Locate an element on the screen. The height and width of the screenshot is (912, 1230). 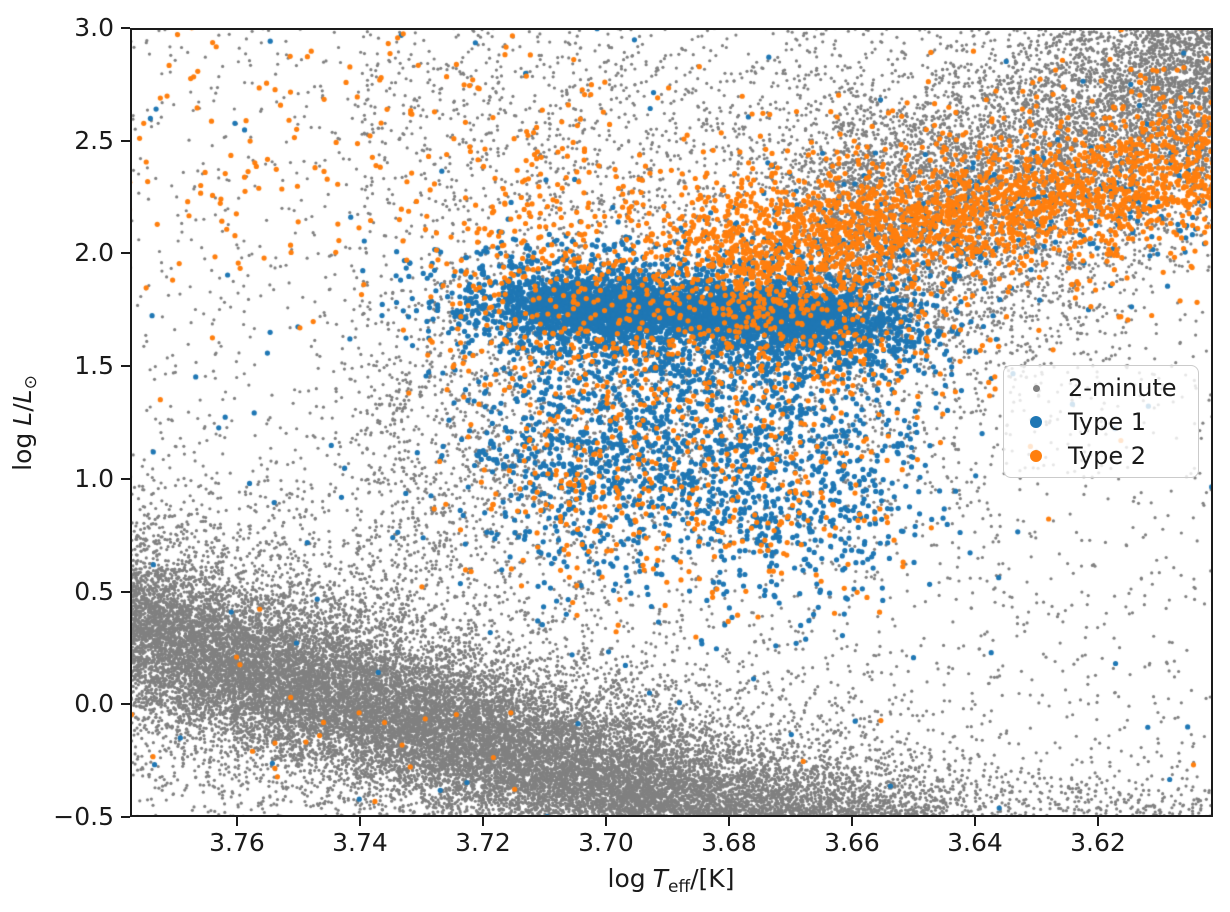
legend-label-type-1: Type 1 is located at coordinates (1107, 422).